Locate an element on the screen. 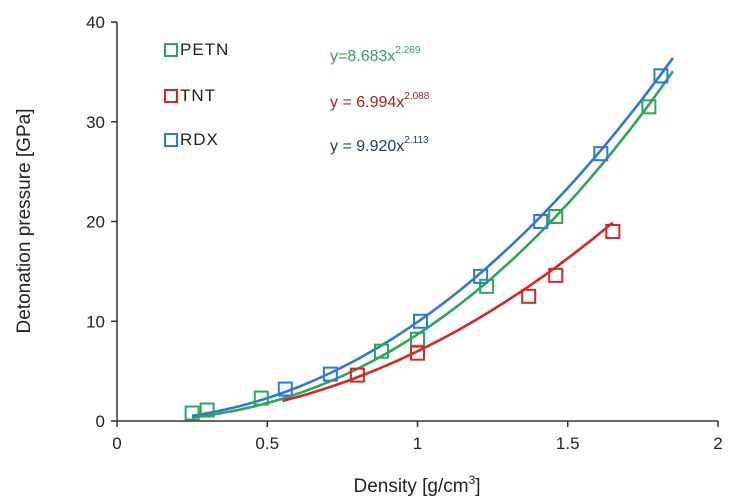 This screenshot has height=501, width=731. y-tick-label: 30 is located at coordinates (95, 122).